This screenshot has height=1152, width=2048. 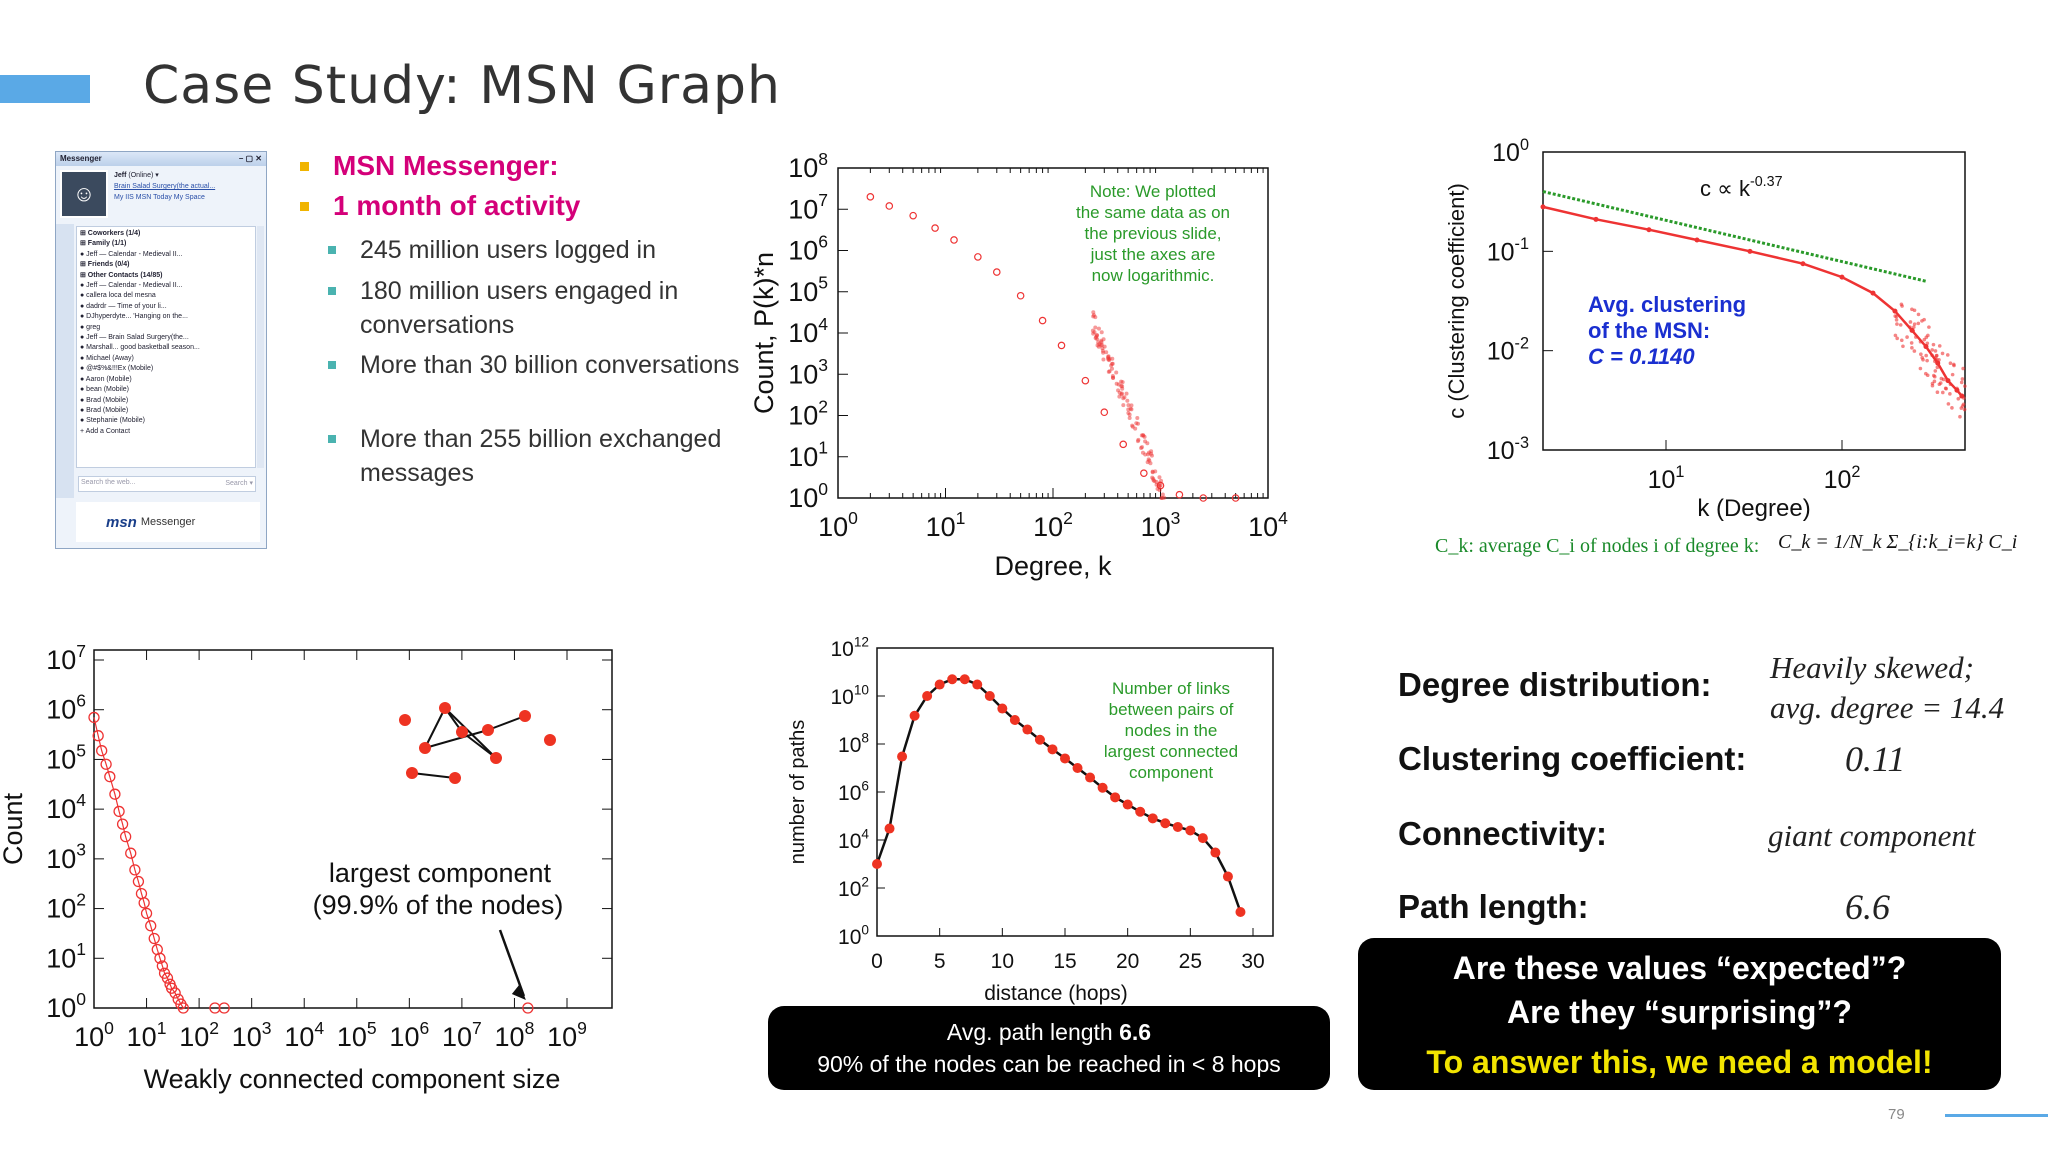 I want to click on summary-label-path: Path length:, so click(x=1493, y=907).